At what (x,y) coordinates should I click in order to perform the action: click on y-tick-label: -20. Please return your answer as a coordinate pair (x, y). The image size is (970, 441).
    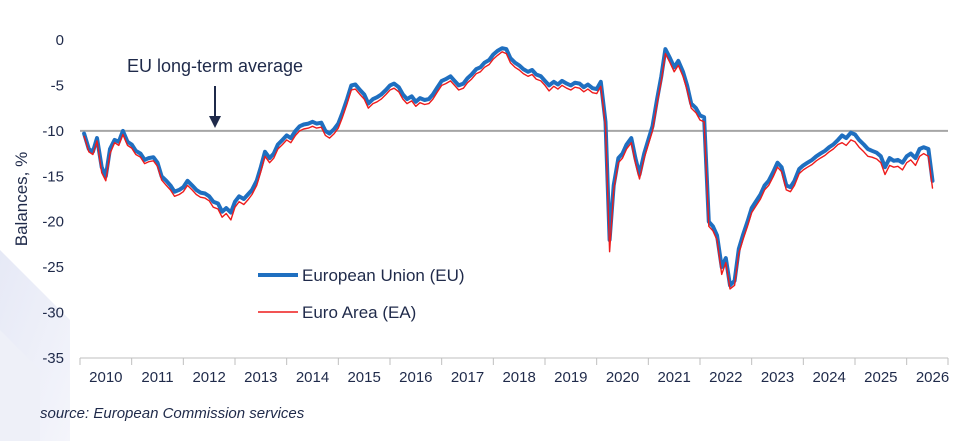
    Looking at the image, I should click on (53, 222).